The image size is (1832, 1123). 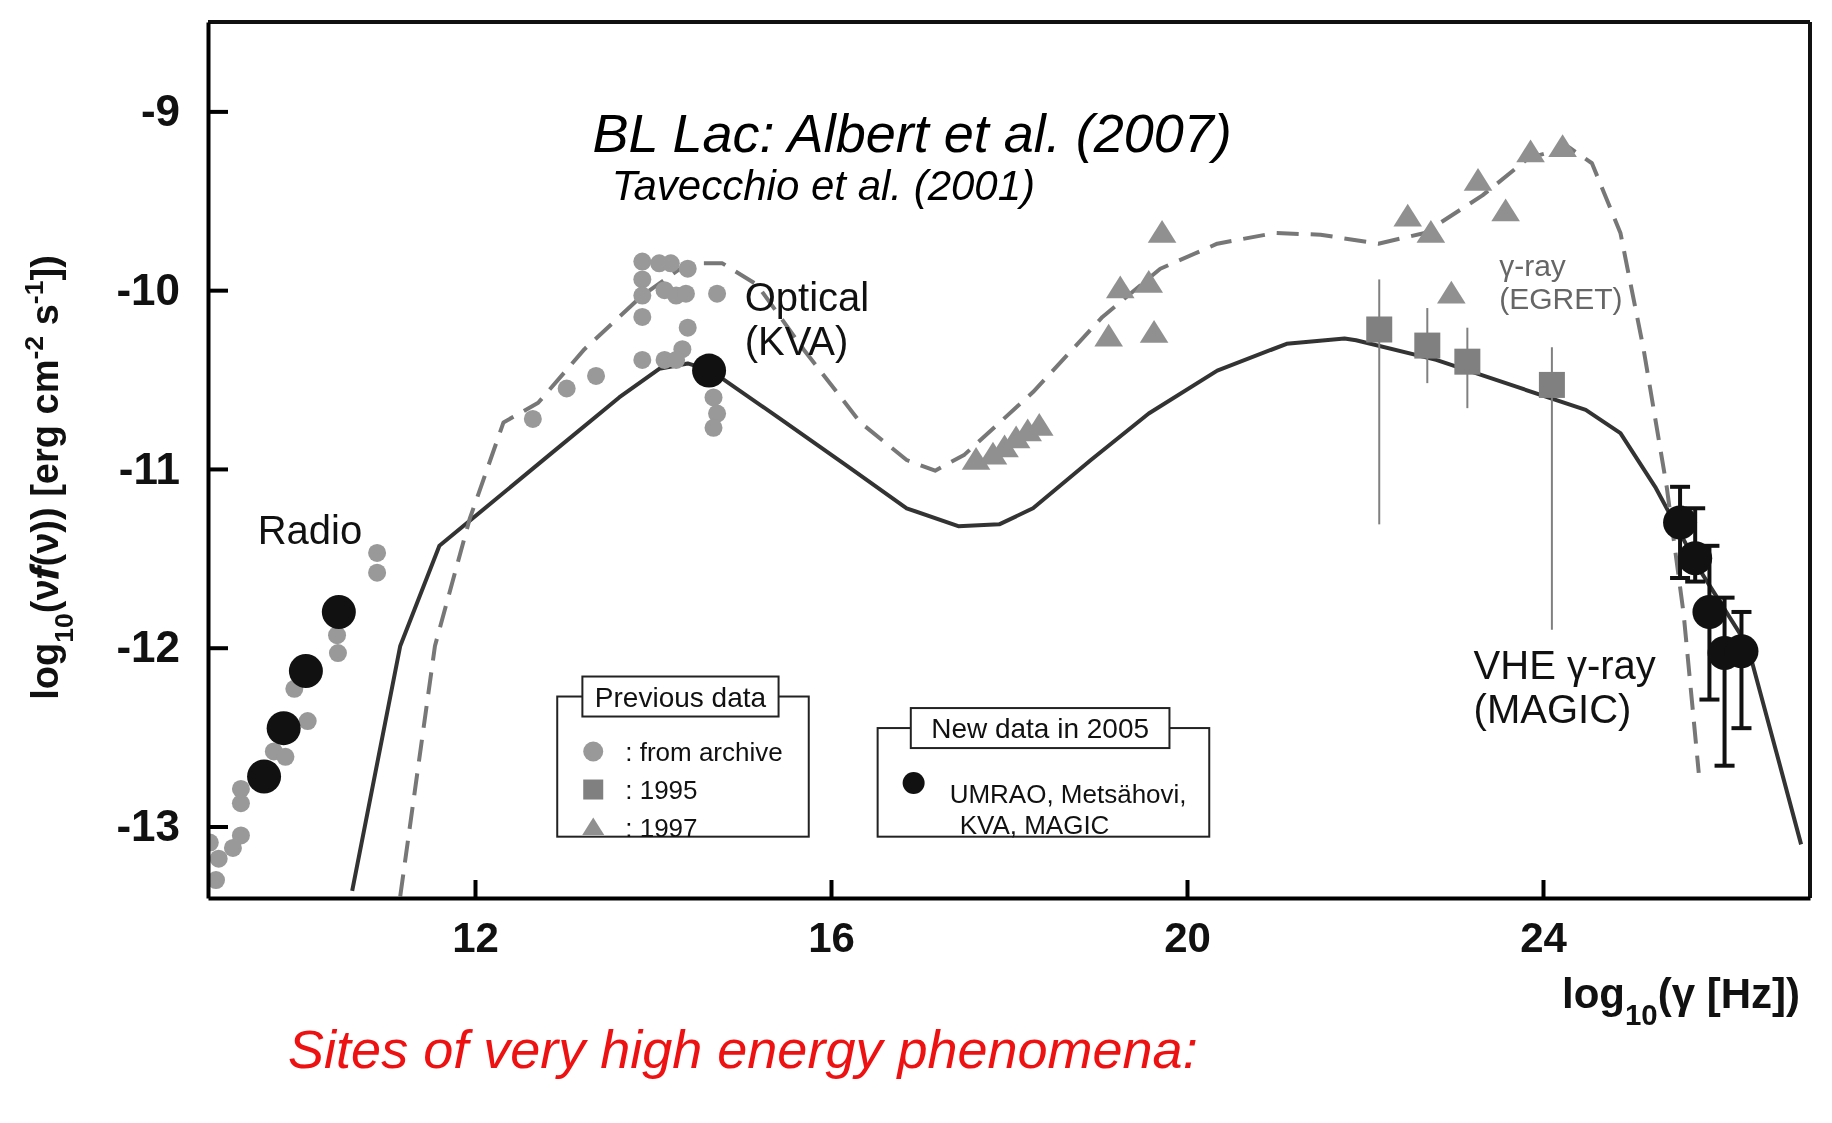 I want to click on annotation: γ-ray (EGRET), so click(x=1561, y=282).